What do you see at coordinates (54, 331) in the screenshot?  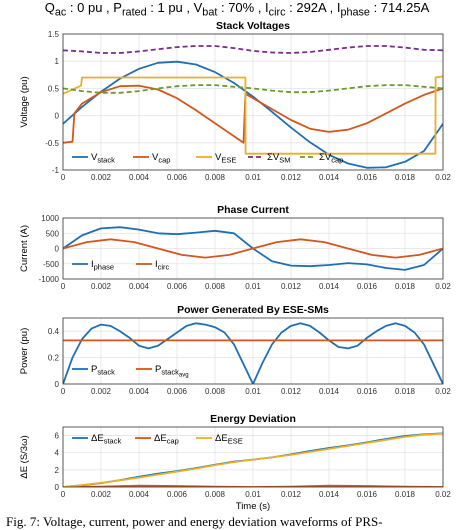 I see `y-tick-label: 0.4` at bounding box center [54, 331].